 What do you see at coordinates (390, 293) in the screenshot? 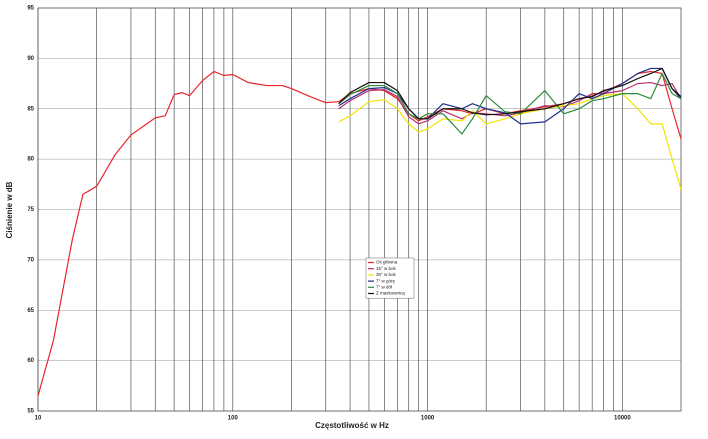
I see `legend-label: Z maskownicą` at bounding box center [390, 293].